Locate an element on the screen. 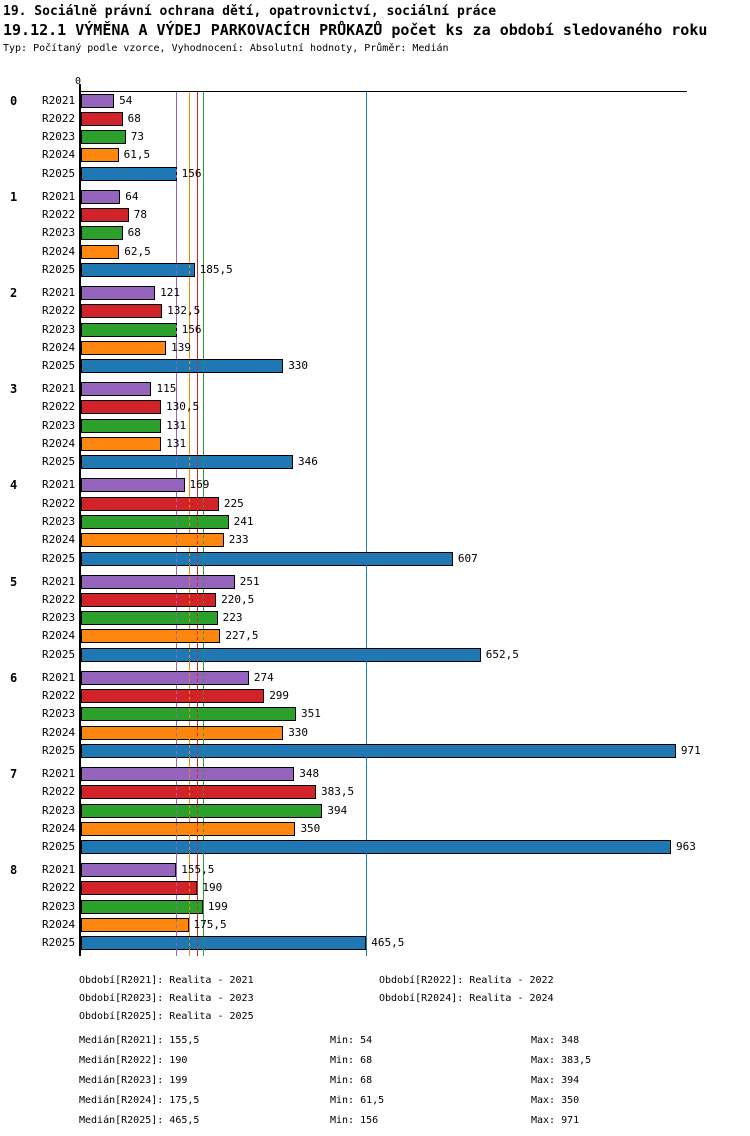  bar-value-label: 190 is located at coordinates (212, 888).